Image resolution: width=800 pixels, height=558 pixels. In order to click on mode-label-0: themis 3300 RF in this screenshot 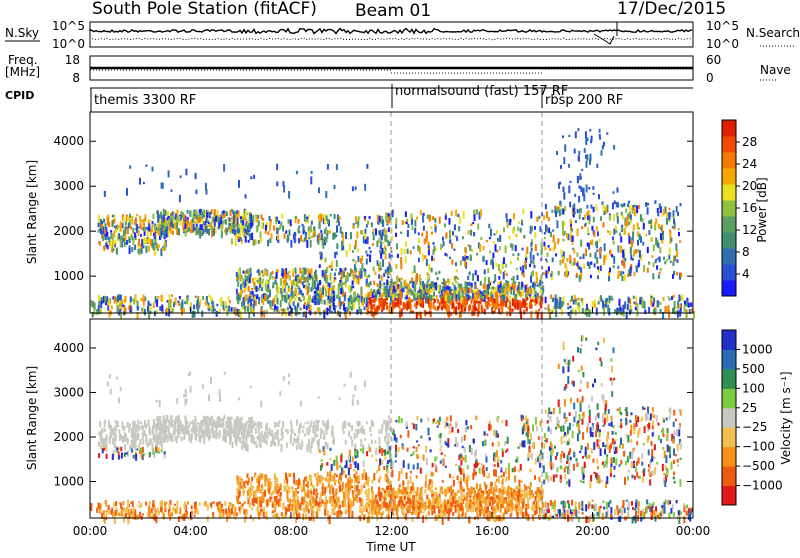, I will do `click(145, 100)`.